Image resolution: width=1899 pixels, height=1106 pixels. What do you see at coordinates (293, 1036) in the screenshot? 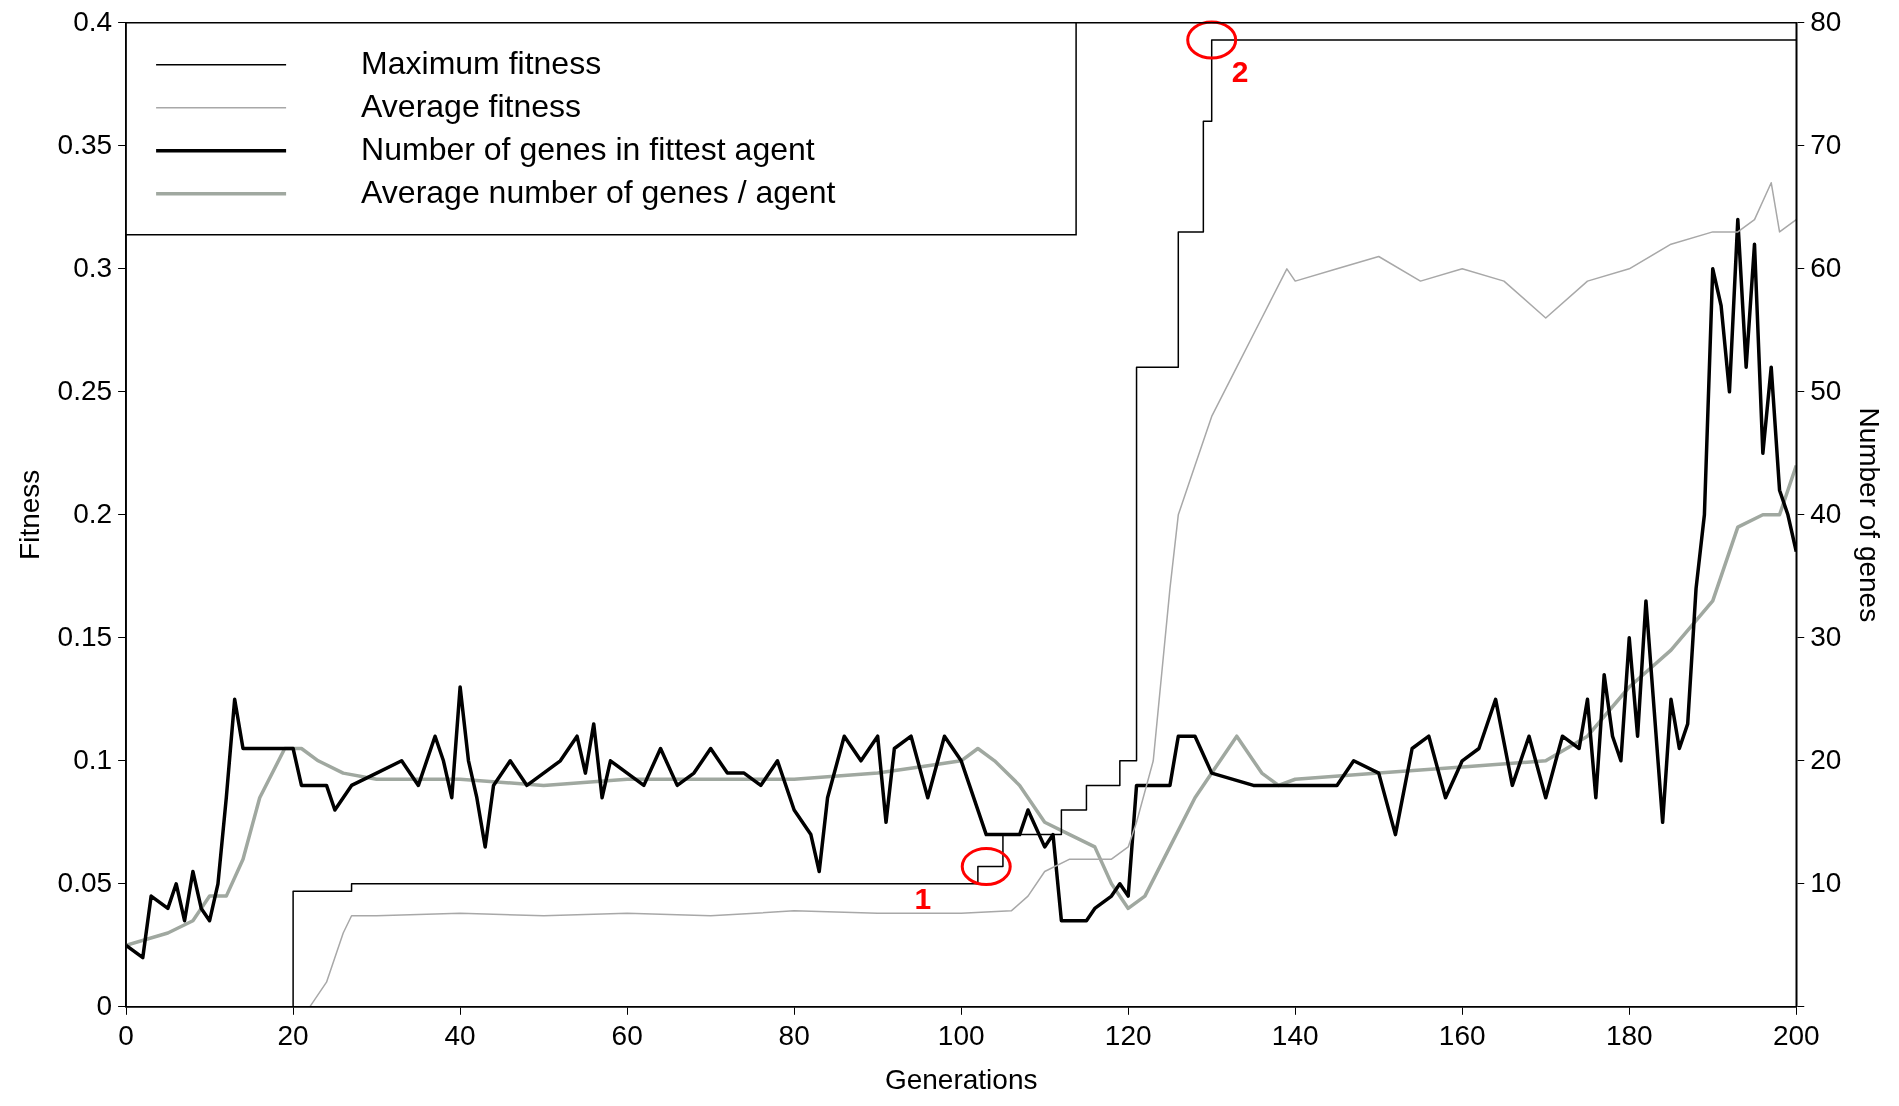
I see `x-tick-label: 20` at bounding box center [293, 1036].